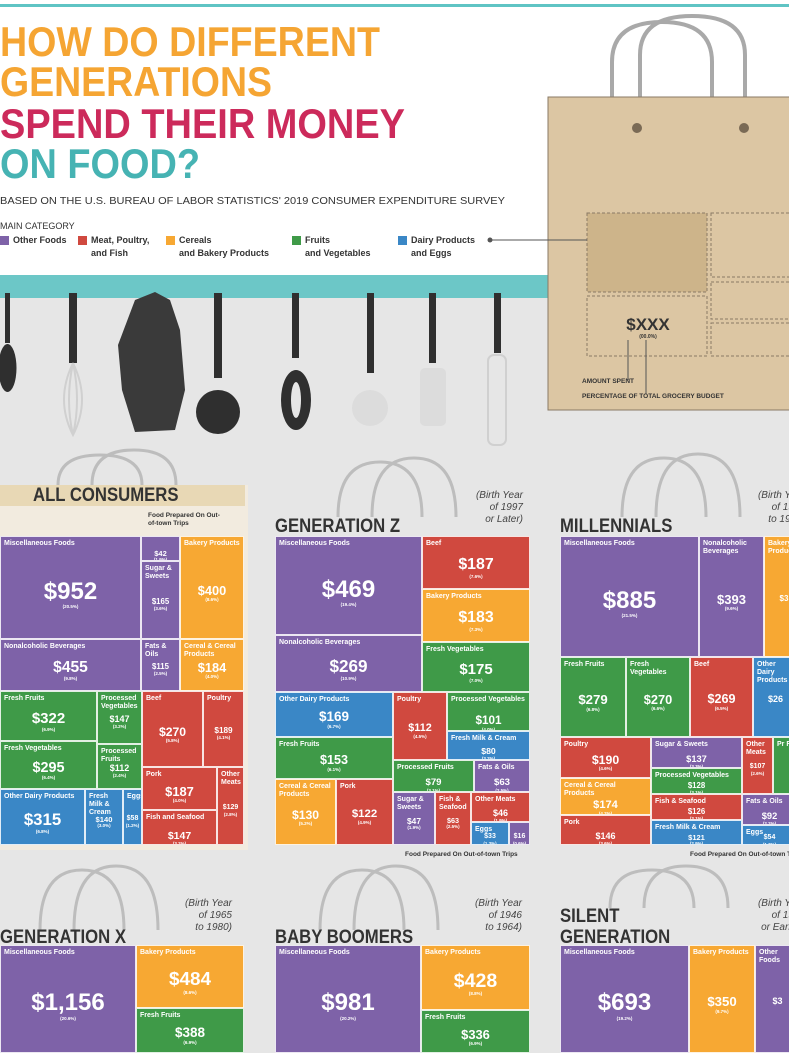 This screenshot has width=789, height=1053. I want to click on panel-title: BABY BOOMERS, so click(344, 937).